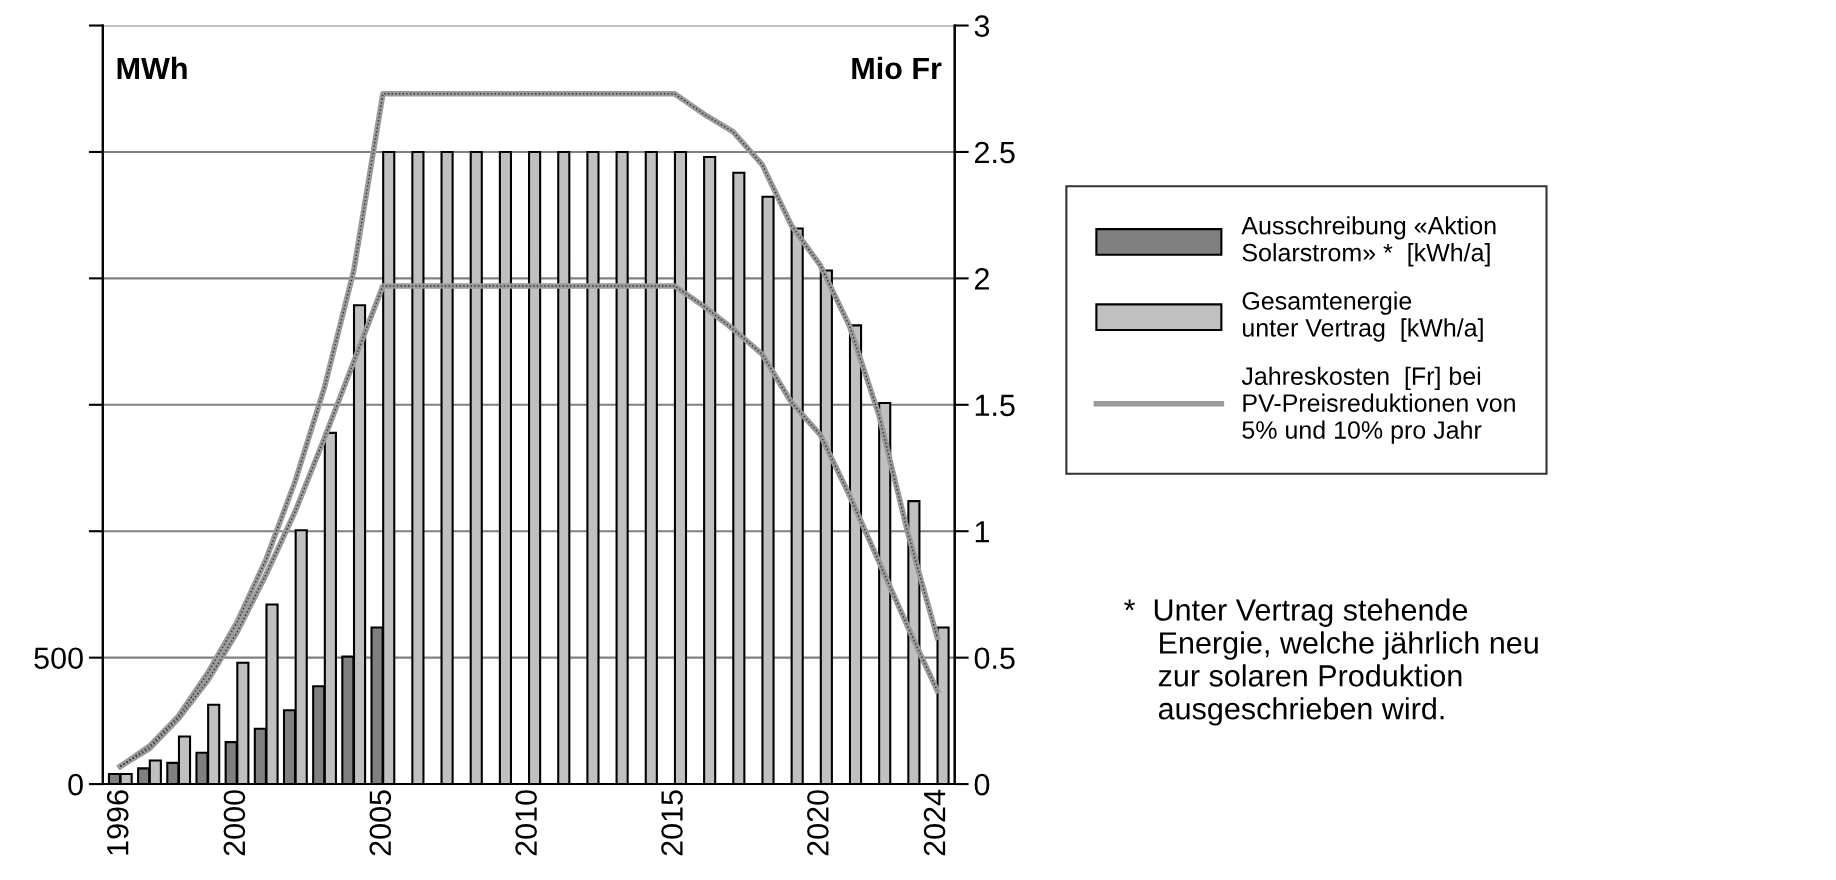 This screenshot has width=1836, height=880. What do you see at coordinates (58, 658) in the screenshot?
I see `y-tick-label: 500` at bounding box center [58, 658].